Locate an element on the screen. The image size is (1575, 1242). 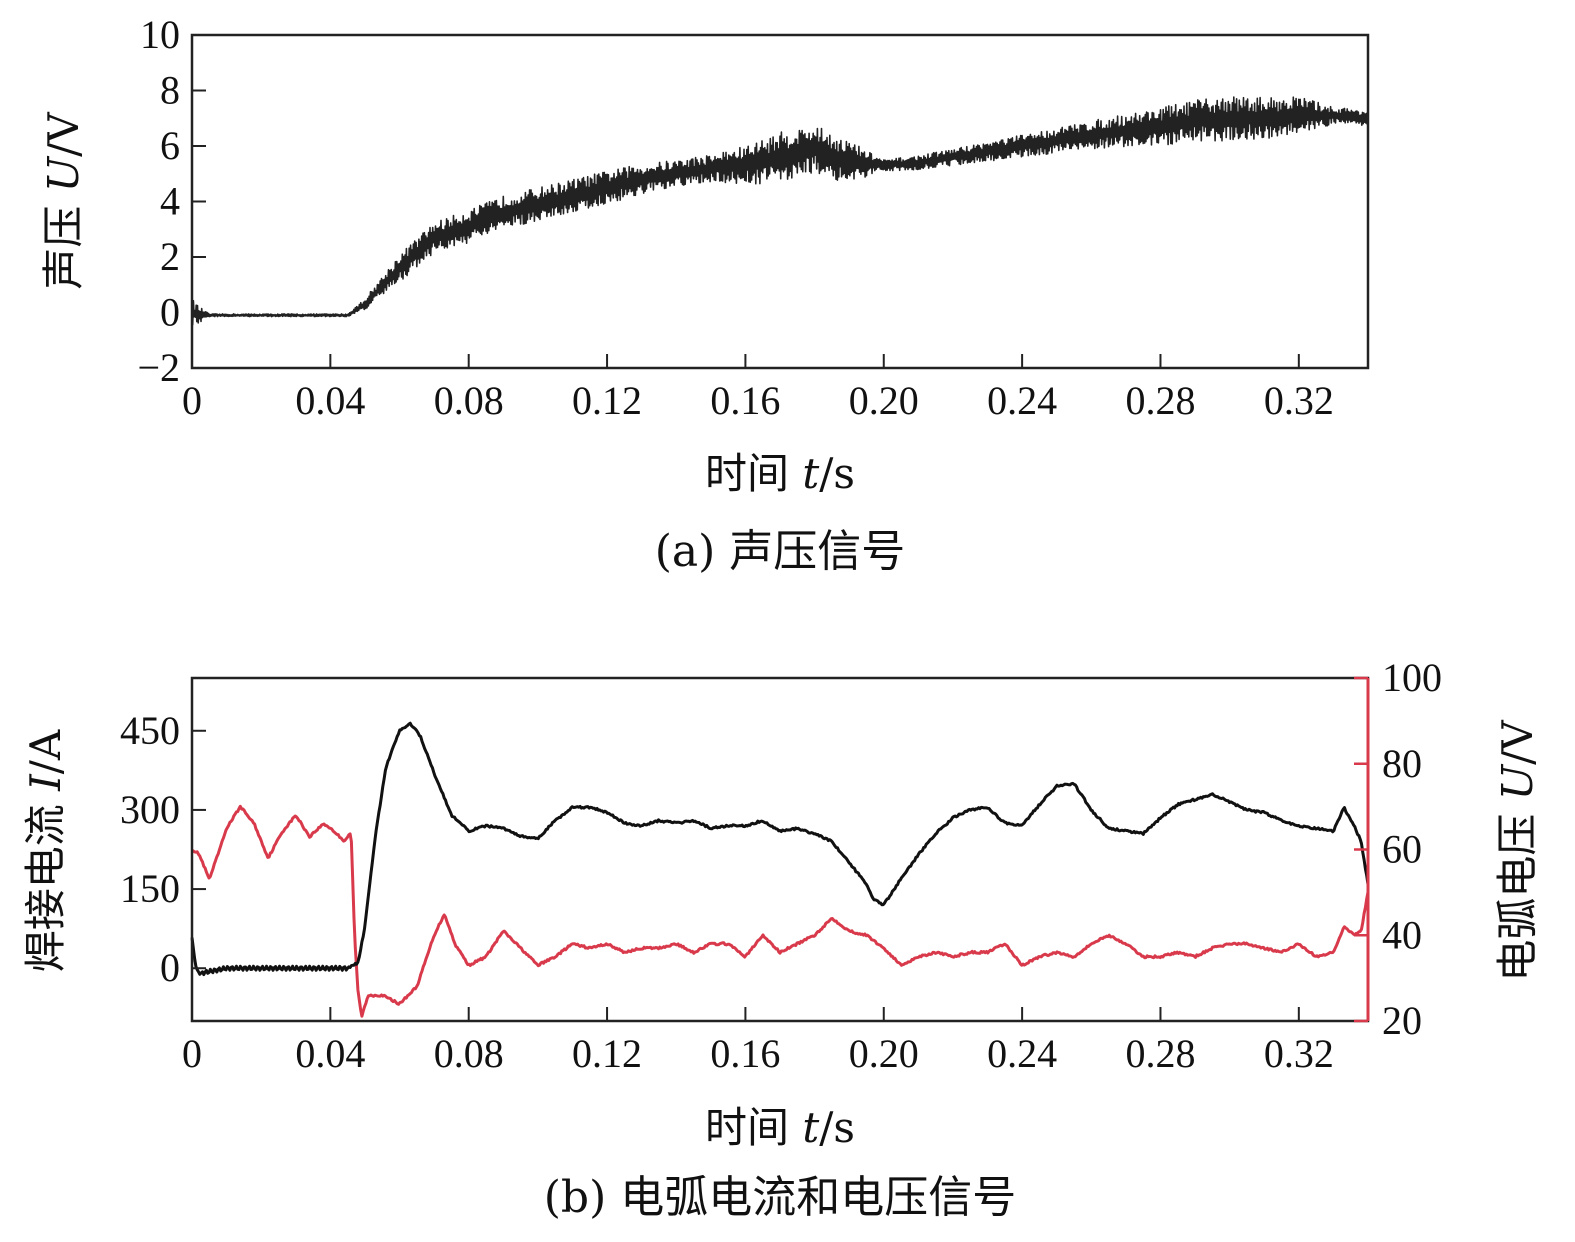
panel-b-right-y-axis-title: 电弧电压 U/V is located at coordinates (1517, 851).